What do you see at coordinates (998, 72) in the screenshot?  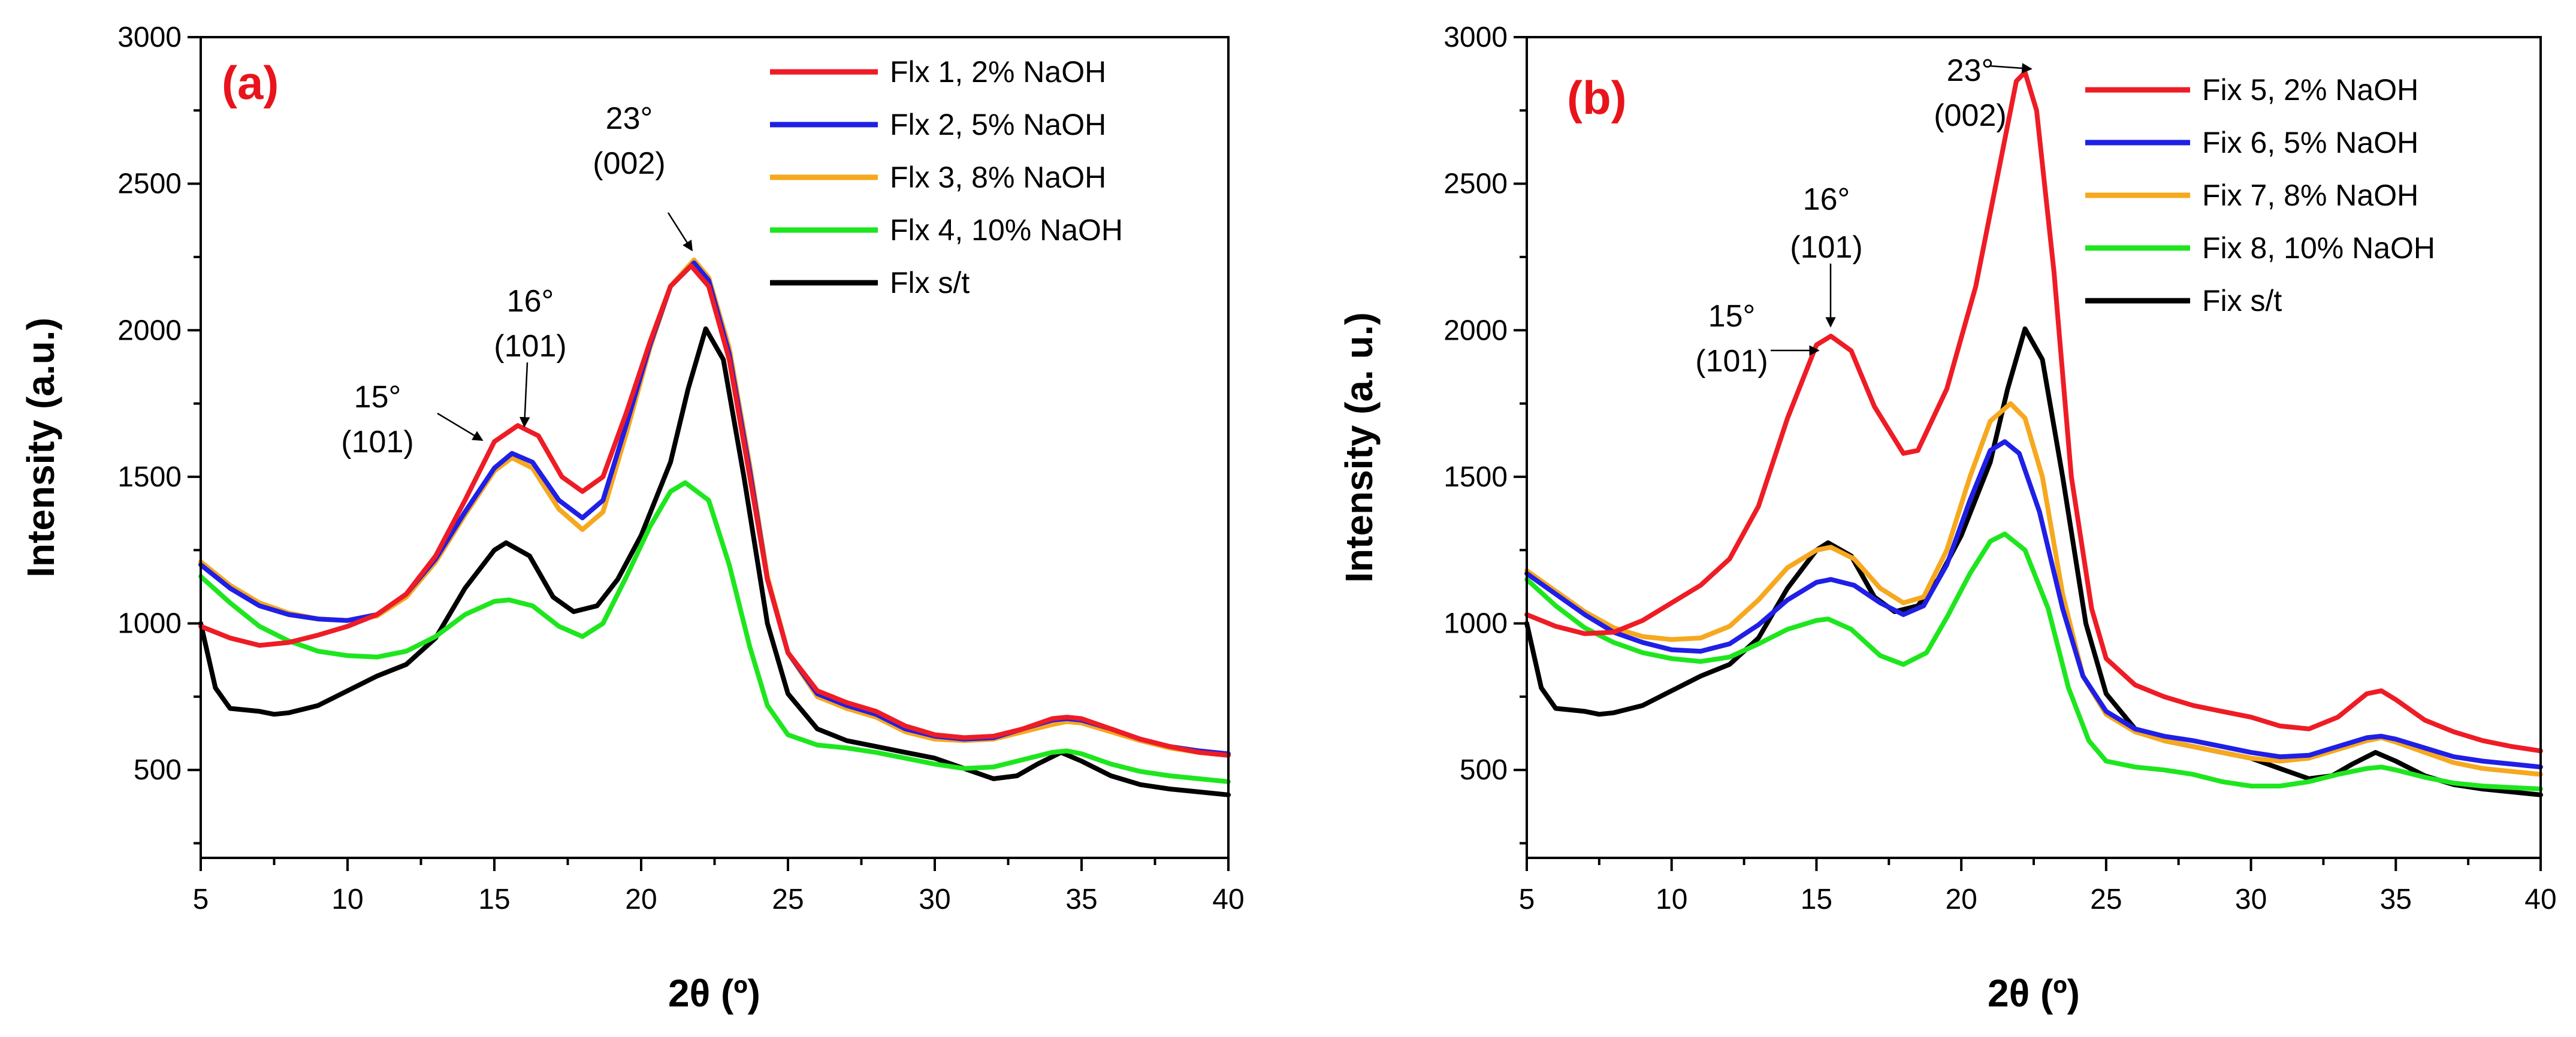 I see `legend-entry-label: Flx 1, 2% NaOH` at bounding box center [998, 72].